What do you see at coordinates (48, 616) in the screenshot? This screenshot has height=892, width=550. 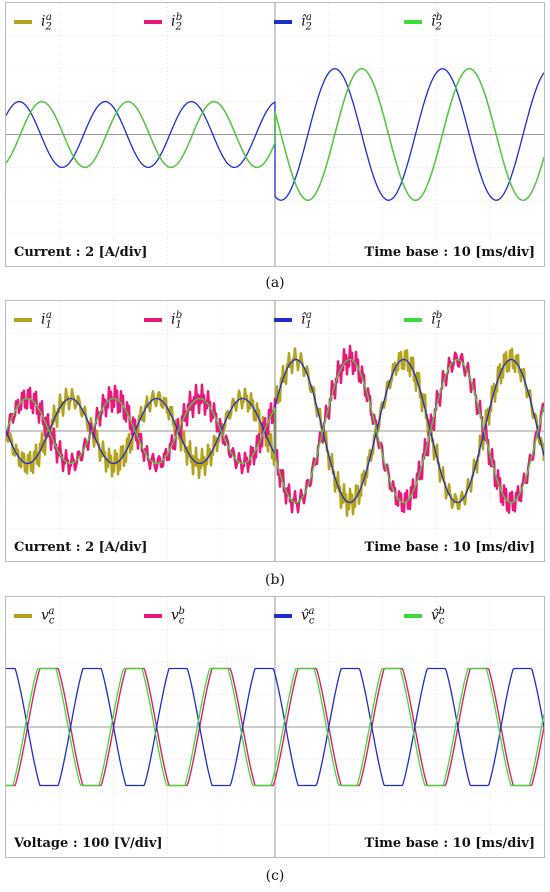 I see `legend-label: vca` at bounding box center [48, 616].